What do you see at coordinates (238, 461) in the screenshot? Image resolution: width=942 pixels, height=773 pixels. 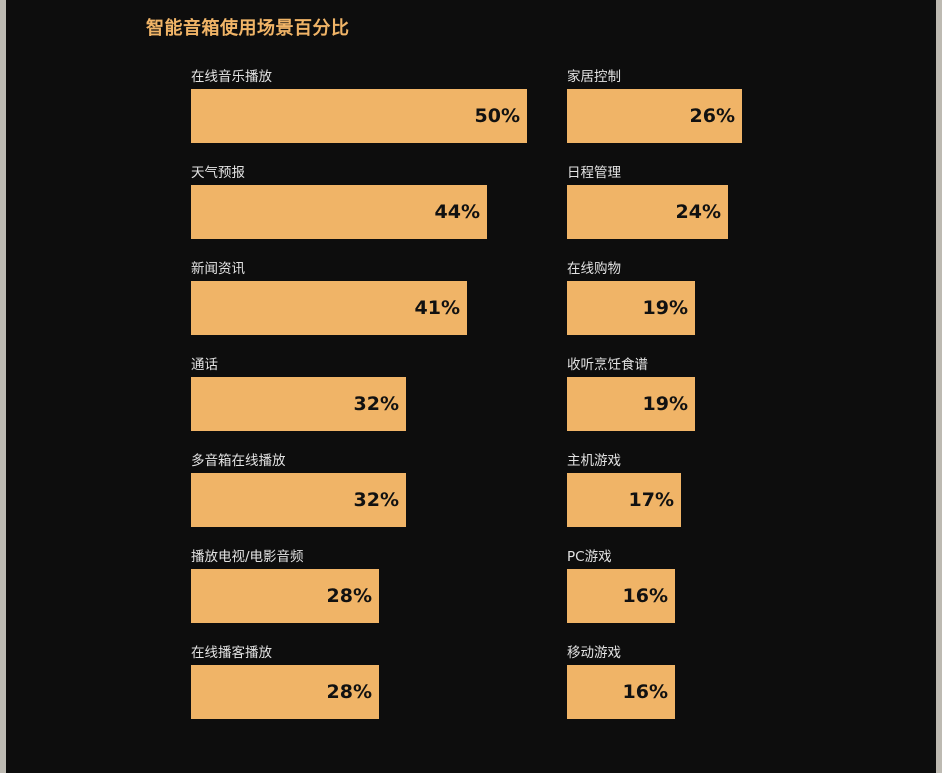 I see `bar-label: 多音箱在线播放` at bounding box center [238, 461].